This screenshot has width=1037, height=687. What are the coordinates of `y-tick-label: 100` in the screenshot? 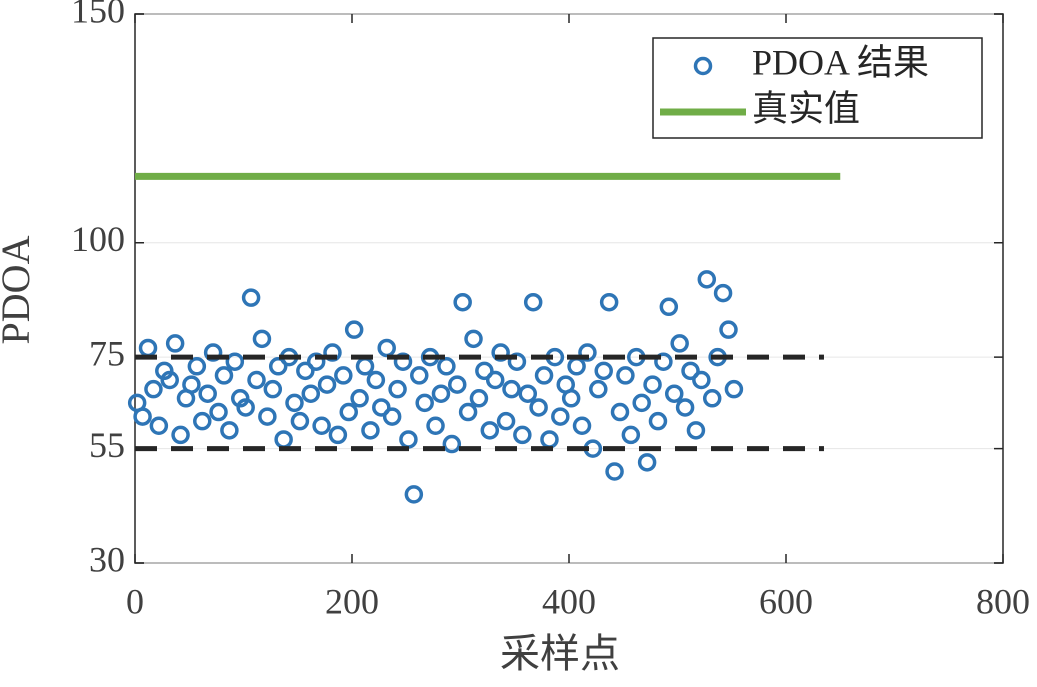 It's located at (98, 239).